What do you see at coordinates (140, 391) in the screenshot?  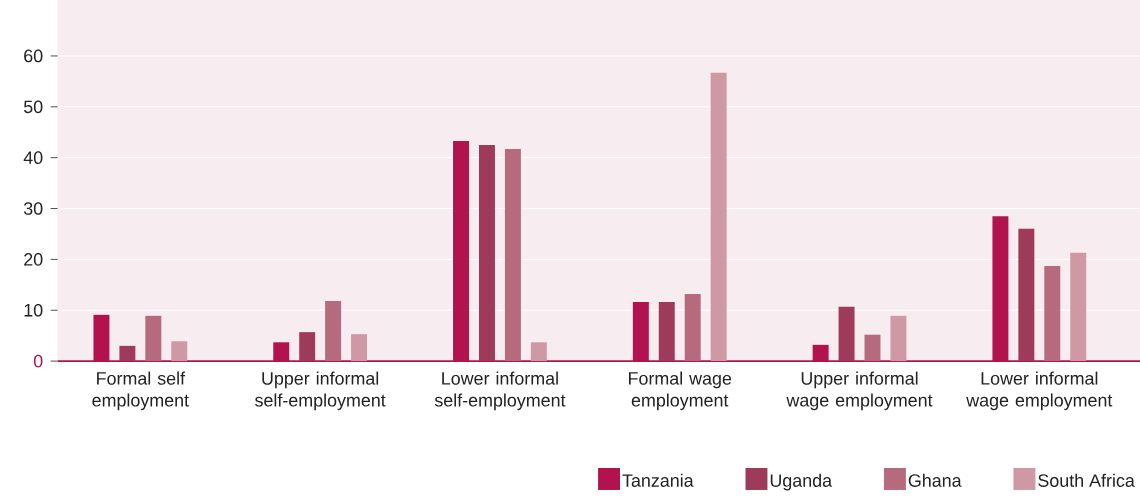 I see `x-tick-label: Formal self employment` at bounding box center [140, 391].